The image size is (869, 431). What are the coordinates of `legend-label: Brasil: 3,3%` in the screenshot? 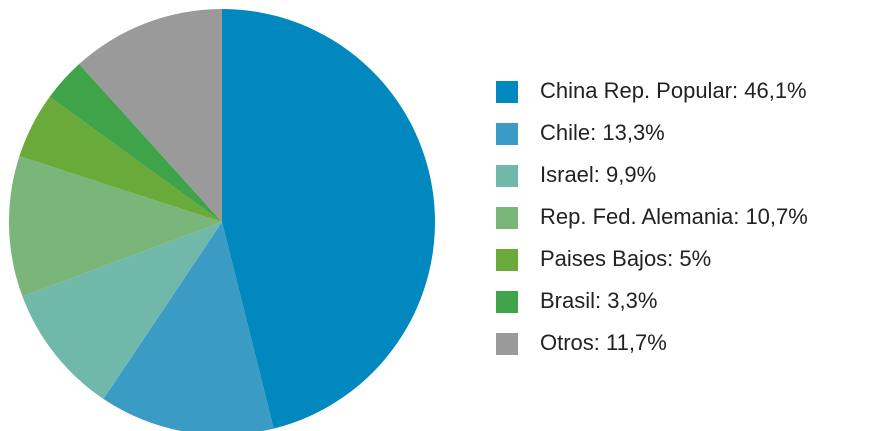 It's located at (598, 300).